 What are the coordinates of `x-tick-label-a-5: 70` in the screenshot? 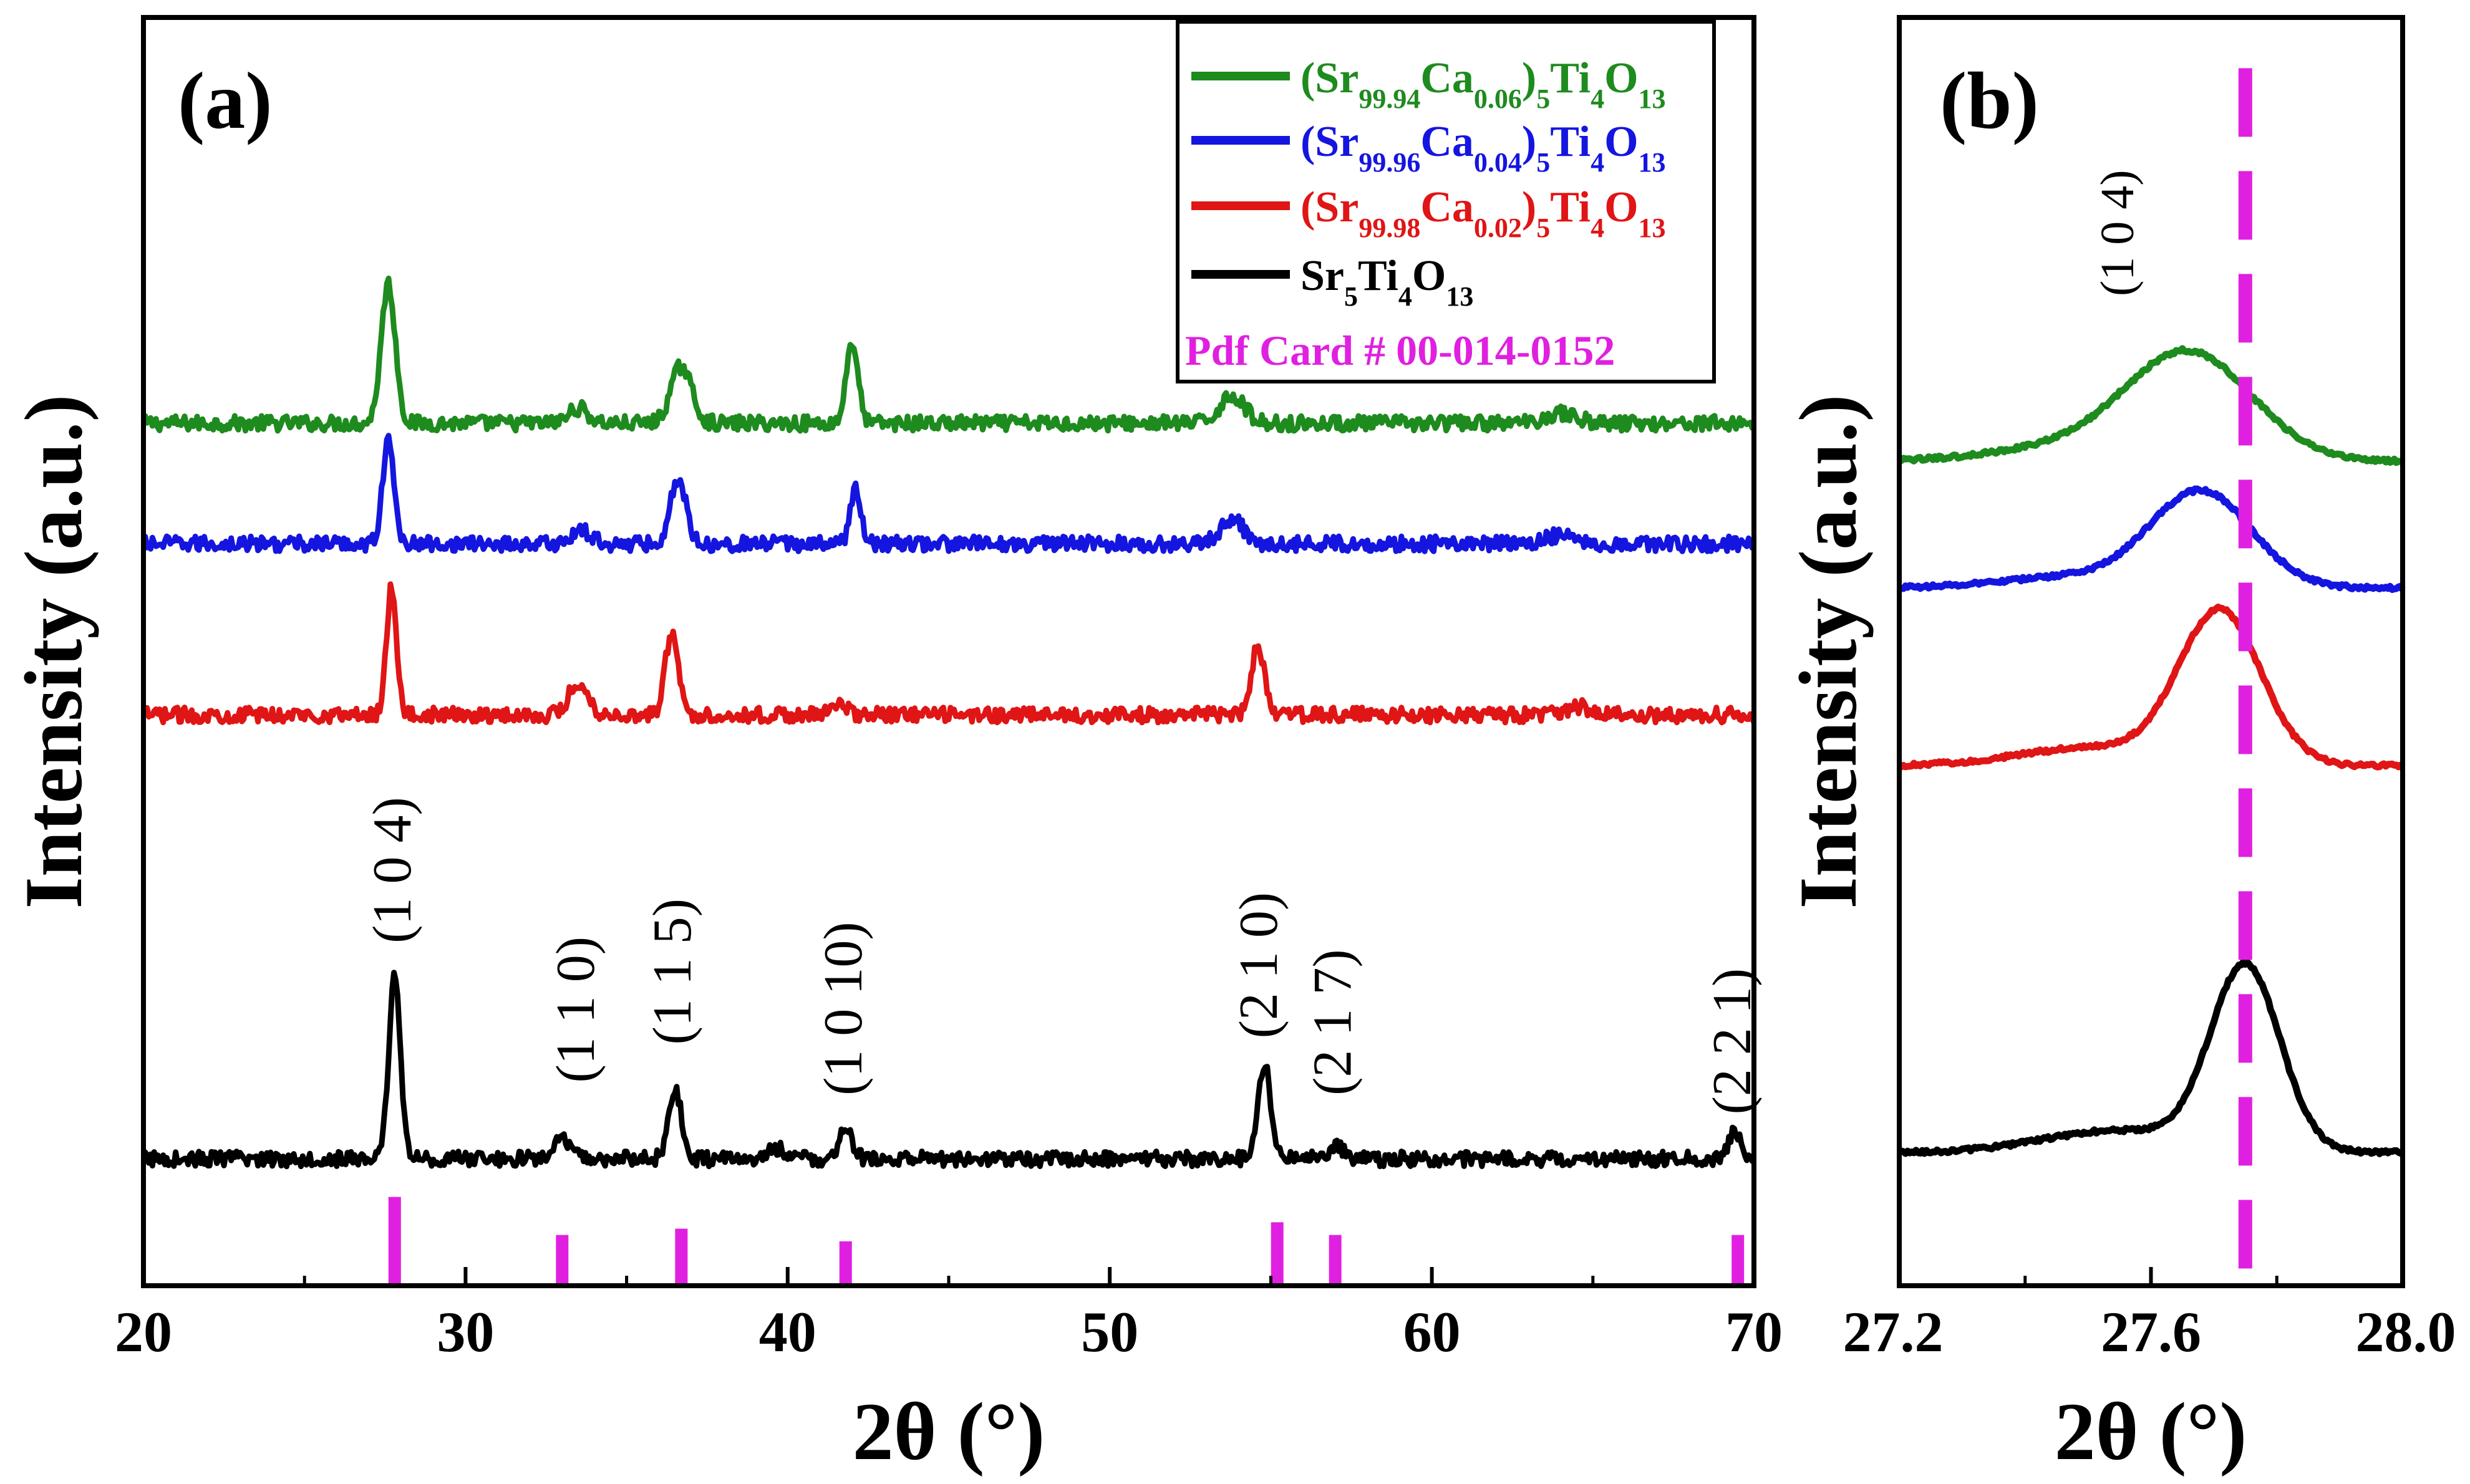 It's located at (1754, 1332).